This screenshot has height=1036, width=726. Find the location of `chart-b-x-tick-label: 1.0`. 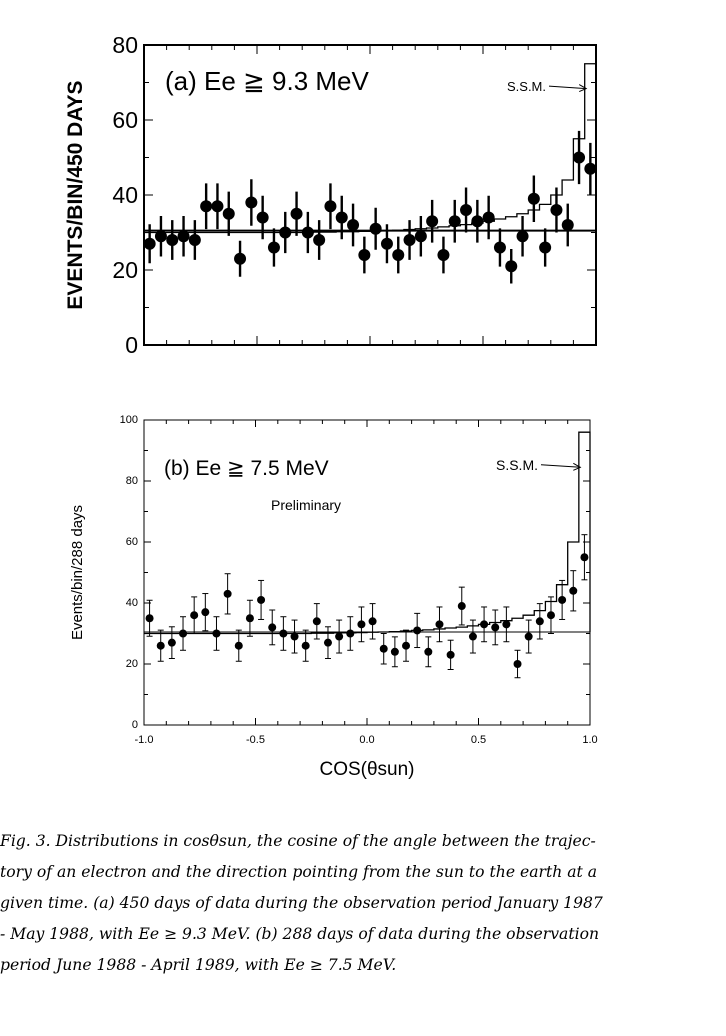

chart-b-x-tick-label: 1.0 is located at coordinates (589, 740).